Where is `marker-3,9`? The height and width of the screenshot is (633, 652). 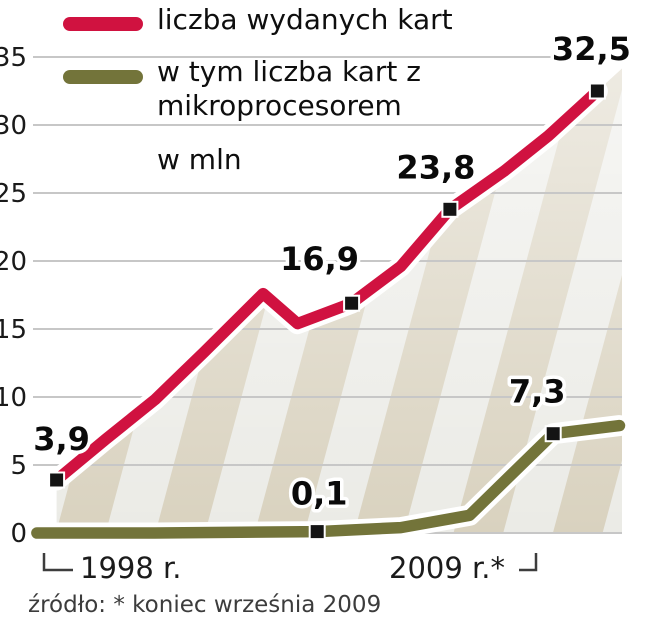 marker-3,9 is located at coordinates (57, 480).